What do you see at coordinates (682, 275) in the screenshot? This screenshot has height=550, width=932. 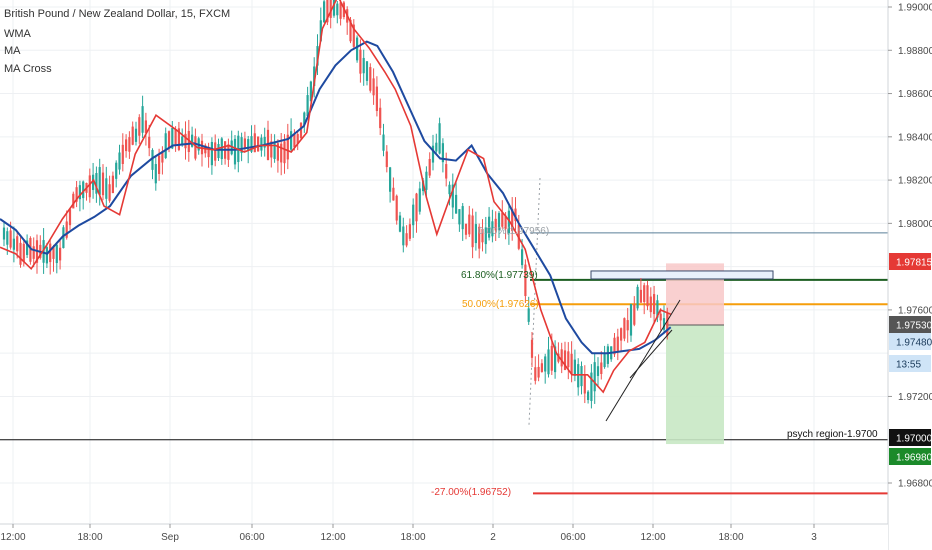 I see `resistance-box` at bounding box center [682, 275].